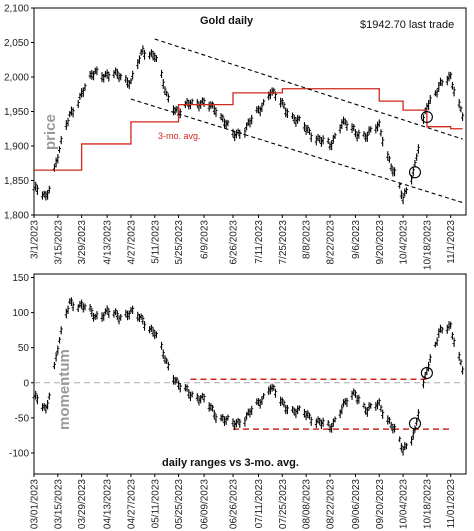  I want to click on x-tick-label: 4/13/2023, so click(108, 242).